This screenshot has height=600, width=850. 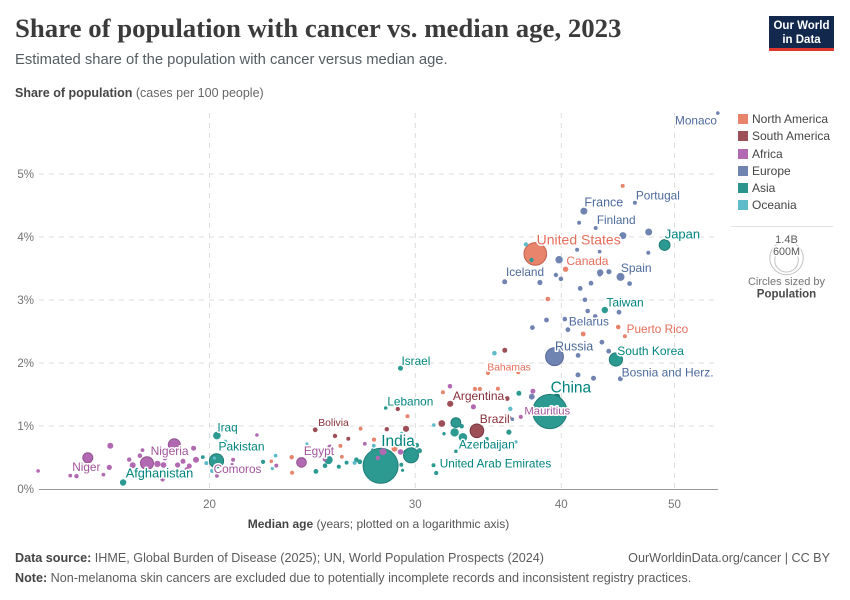 I want to click on svg-text: Egypt, so click(x=319, y=451).